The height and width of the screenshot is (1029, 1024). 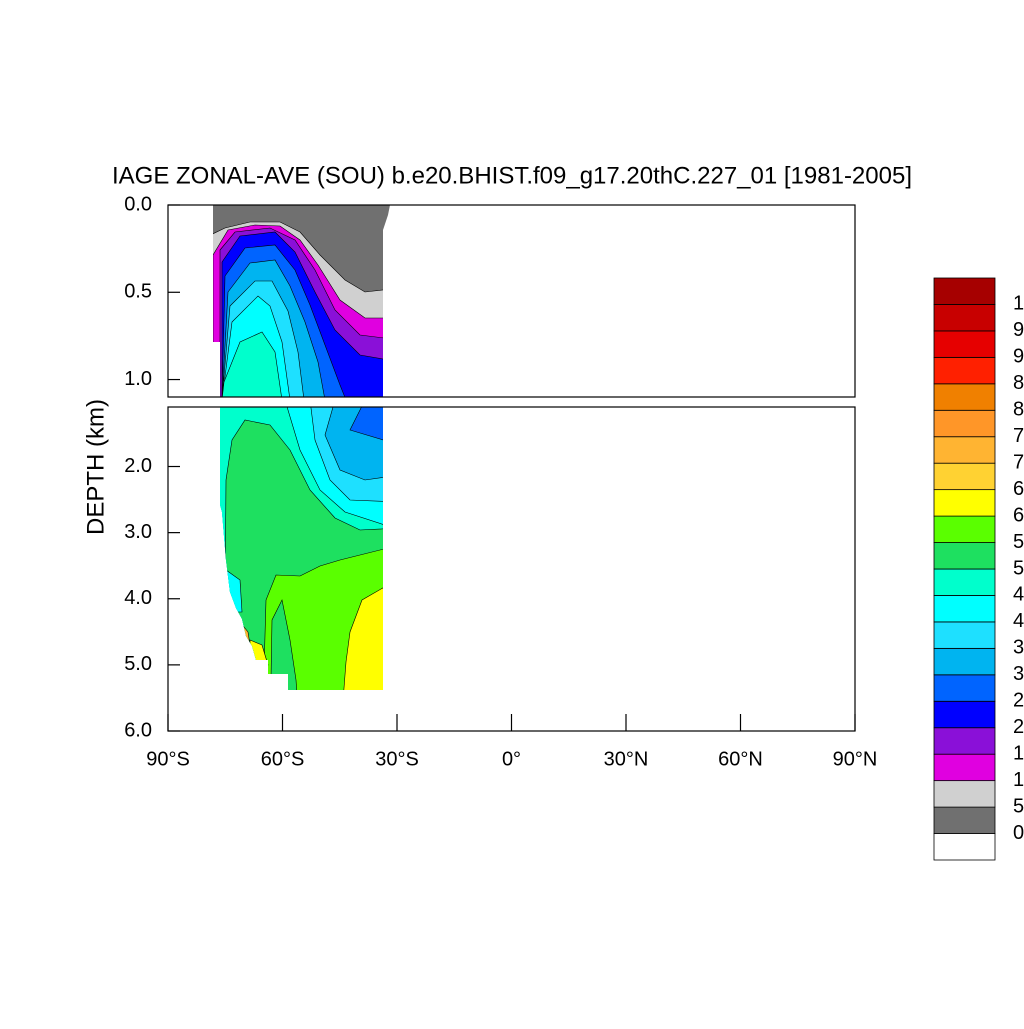 I want to click on colorbar-label: 0, so click(x=1018, y=833).